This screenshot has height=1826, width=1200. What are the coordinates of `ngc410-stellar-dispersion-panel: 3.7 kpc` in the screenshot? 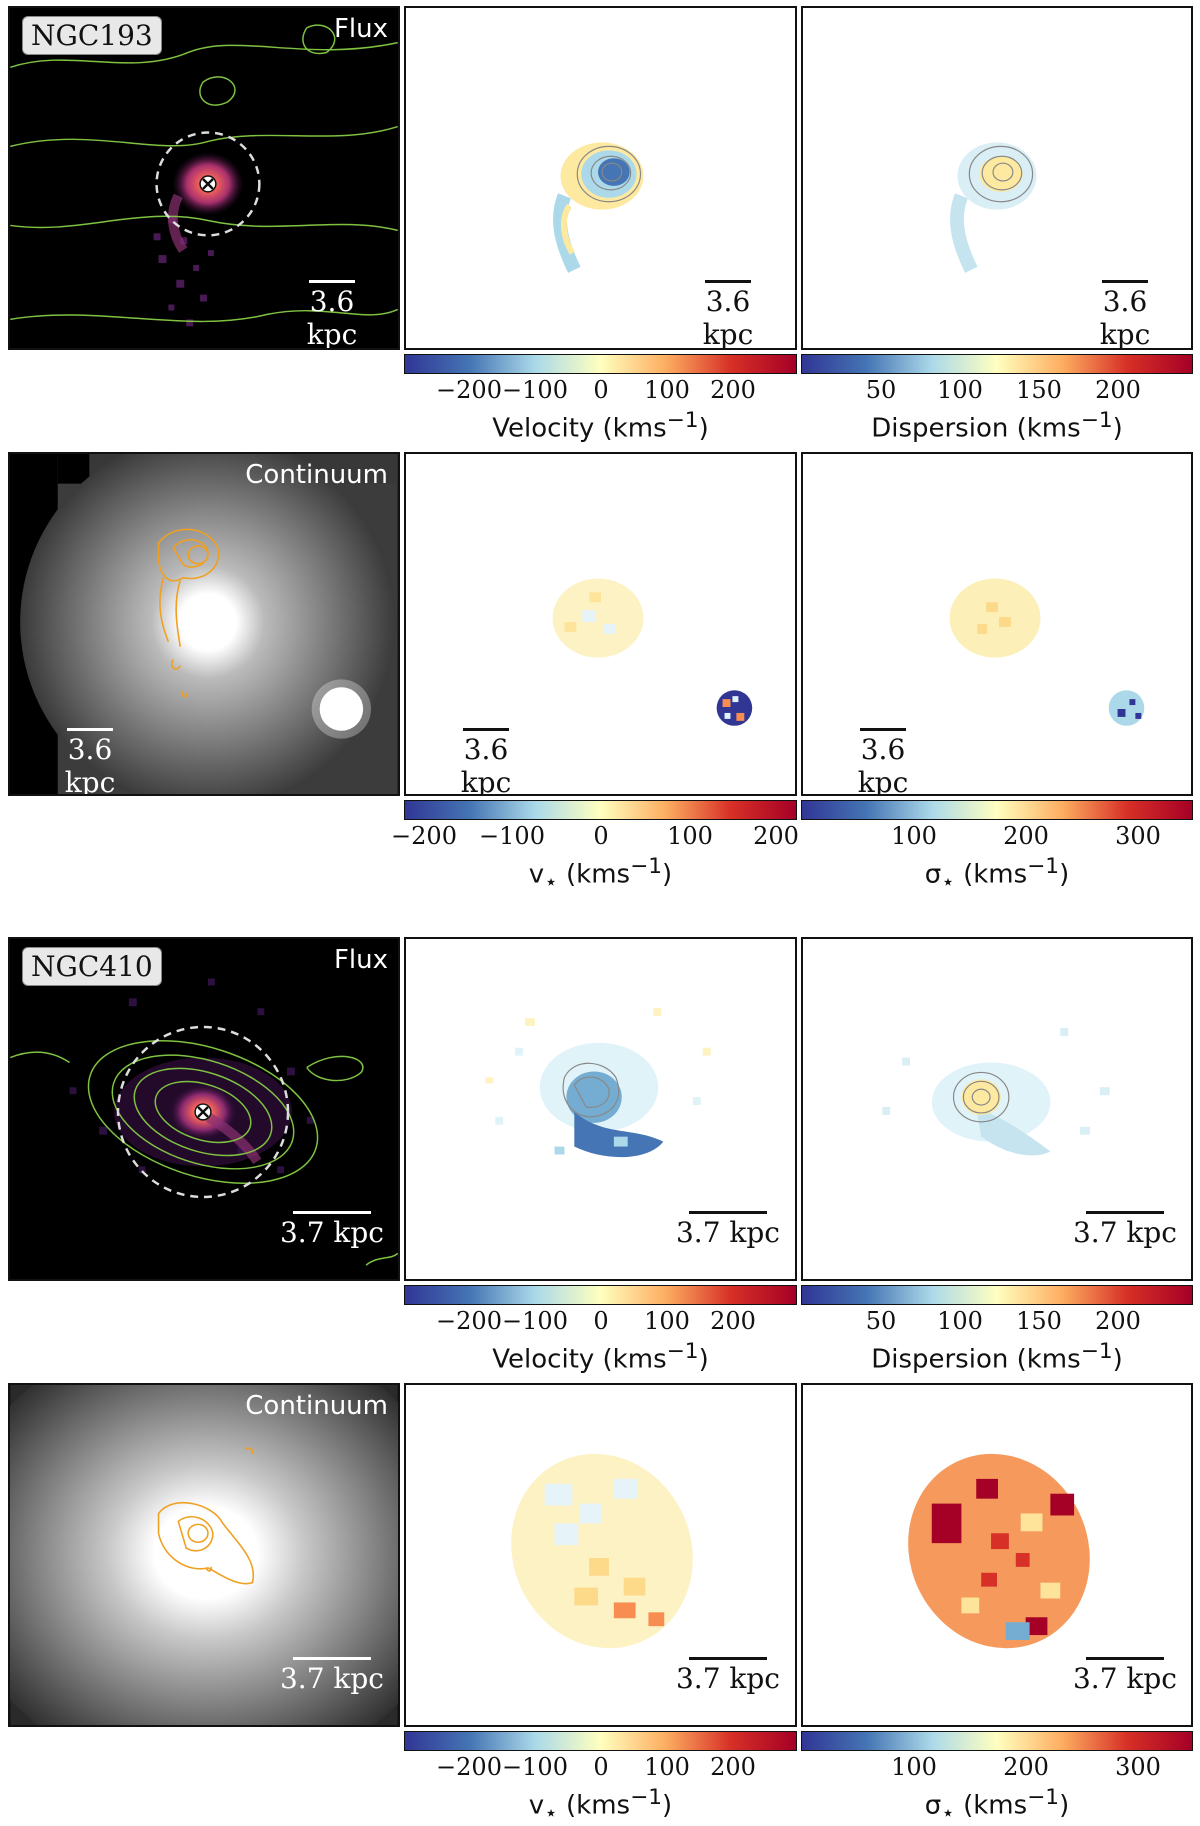 It's located at (997, 1555).